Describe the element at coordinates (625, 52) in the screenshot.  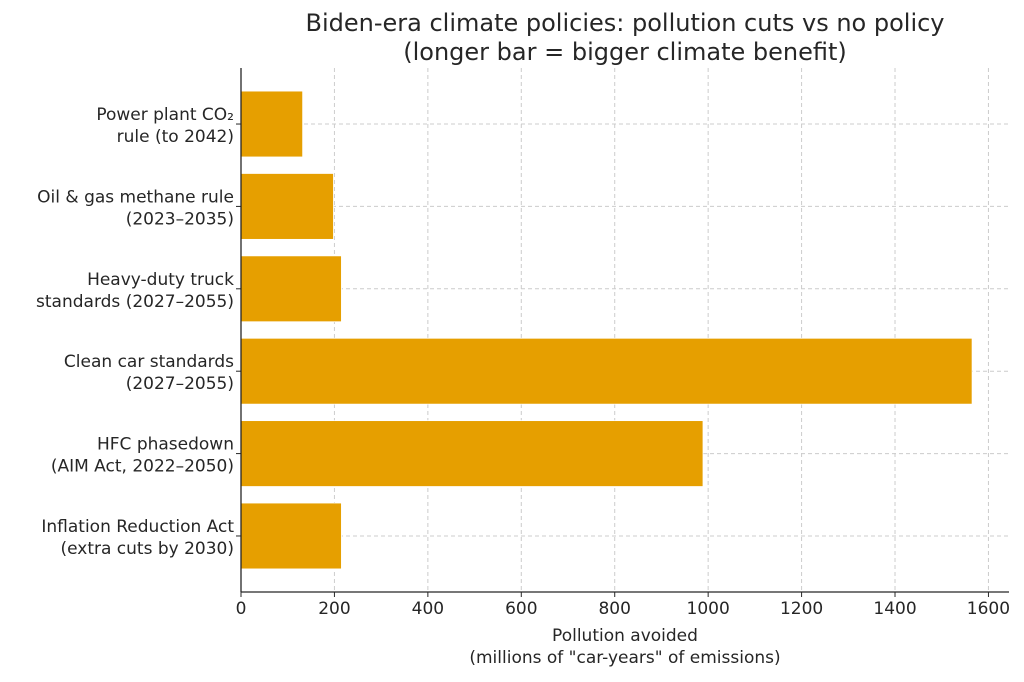
I see `chart-title-line-2: (longer bar = bigger climate benefit)` at that location.